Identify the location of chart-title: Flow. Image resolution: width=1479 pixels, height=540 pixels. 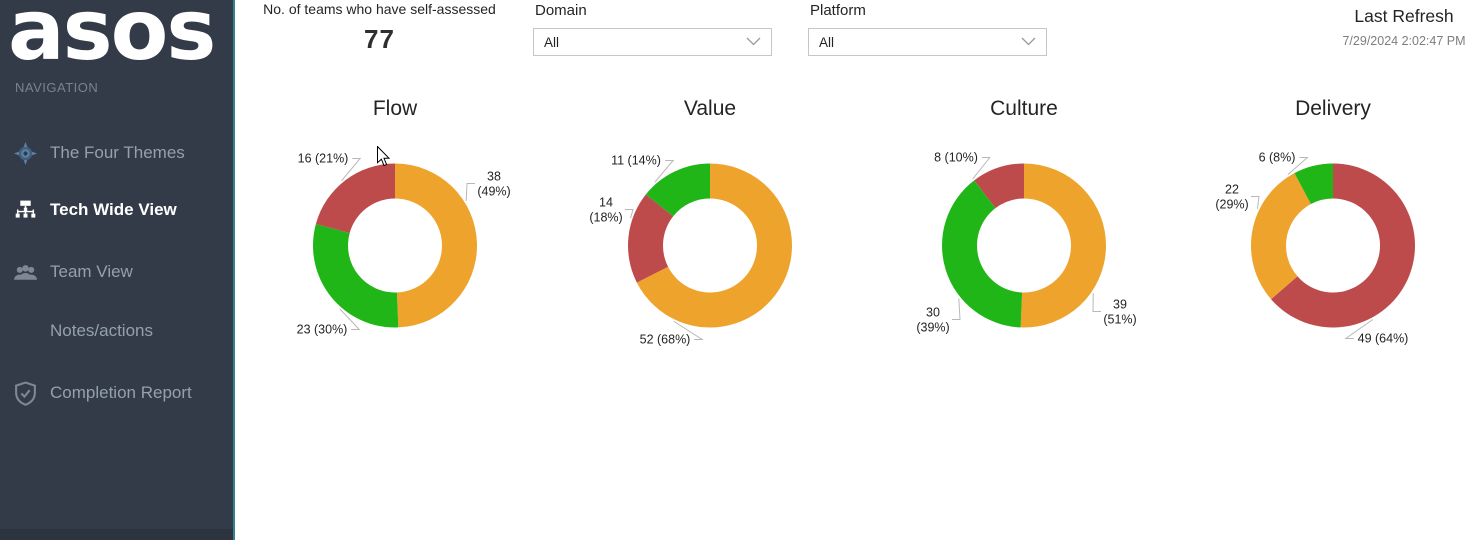
(395, 108).